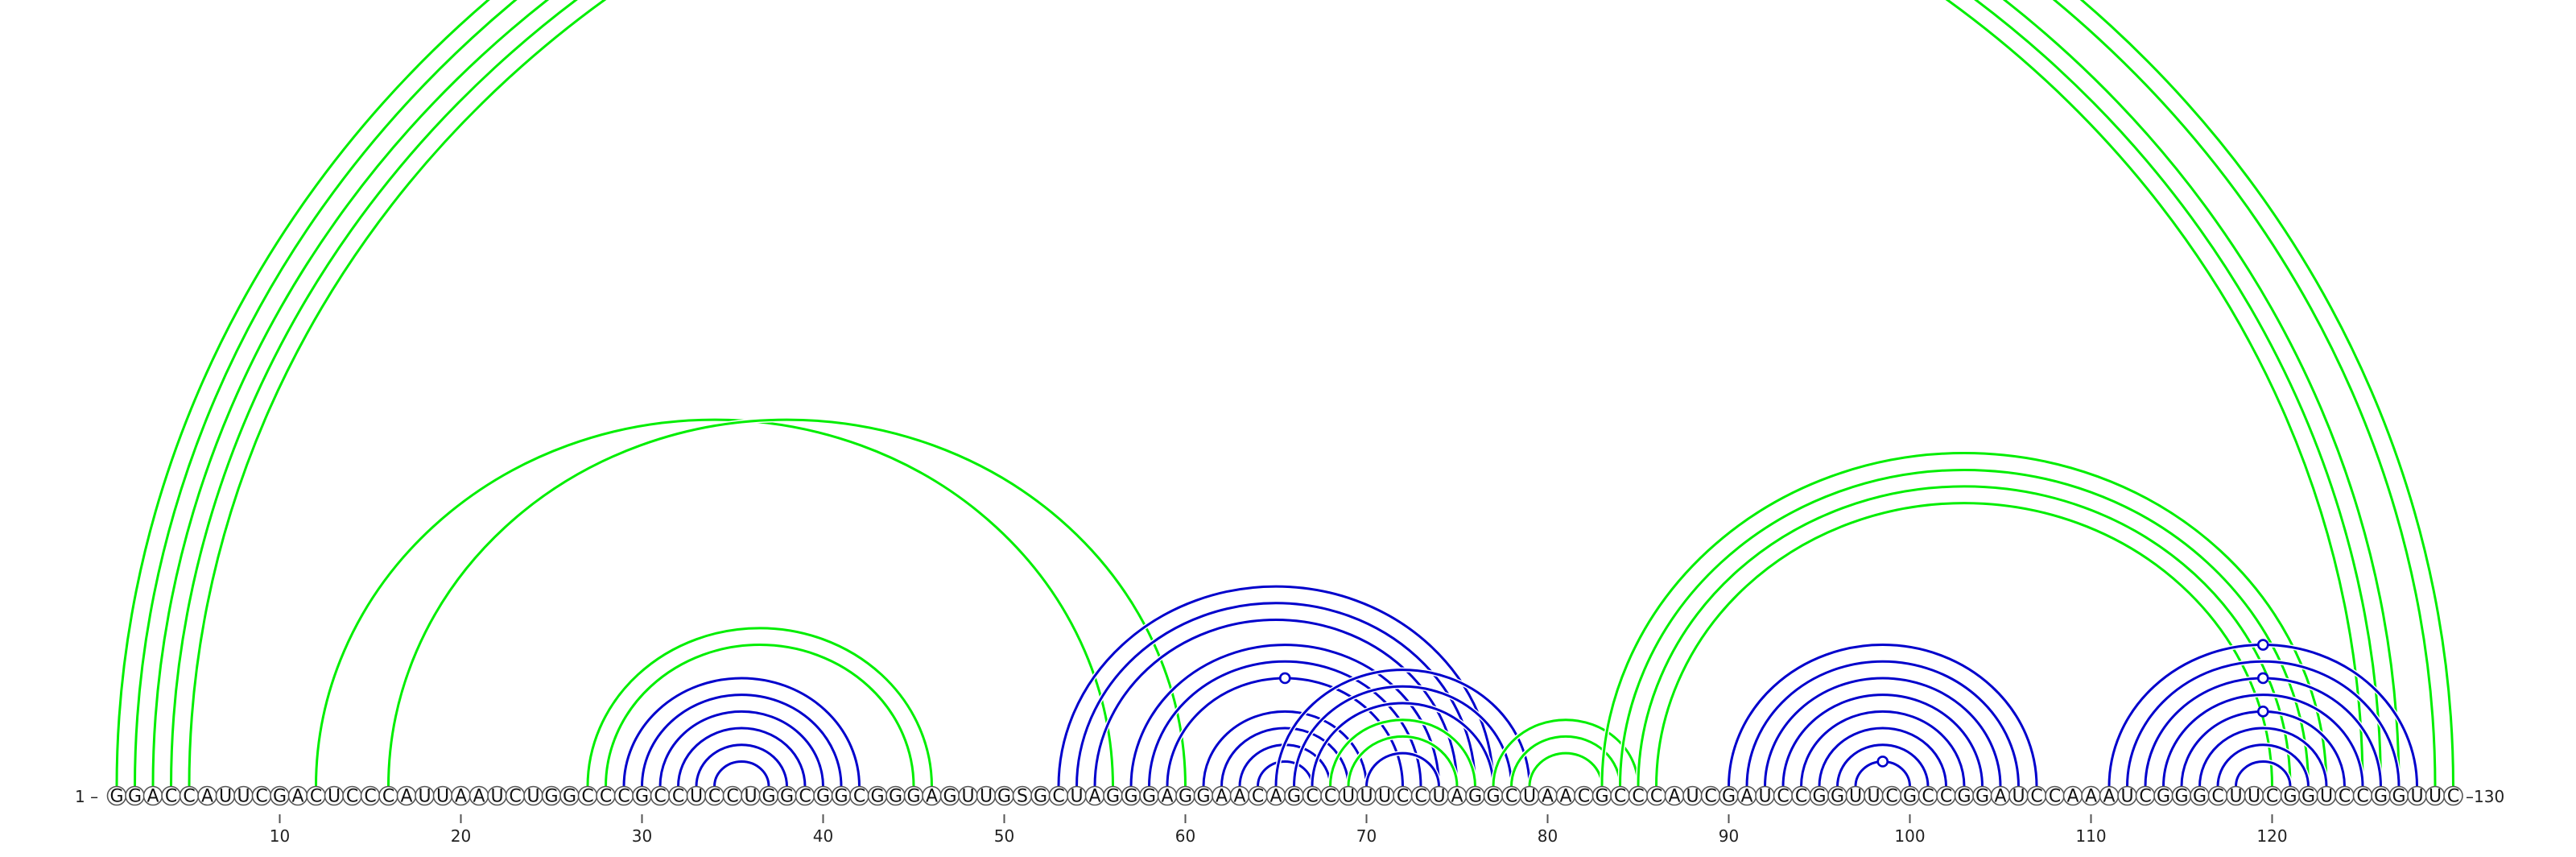 This screenshot has width=2576, height=857. I want to click on nucleotide-circle, so click(2453, 795).